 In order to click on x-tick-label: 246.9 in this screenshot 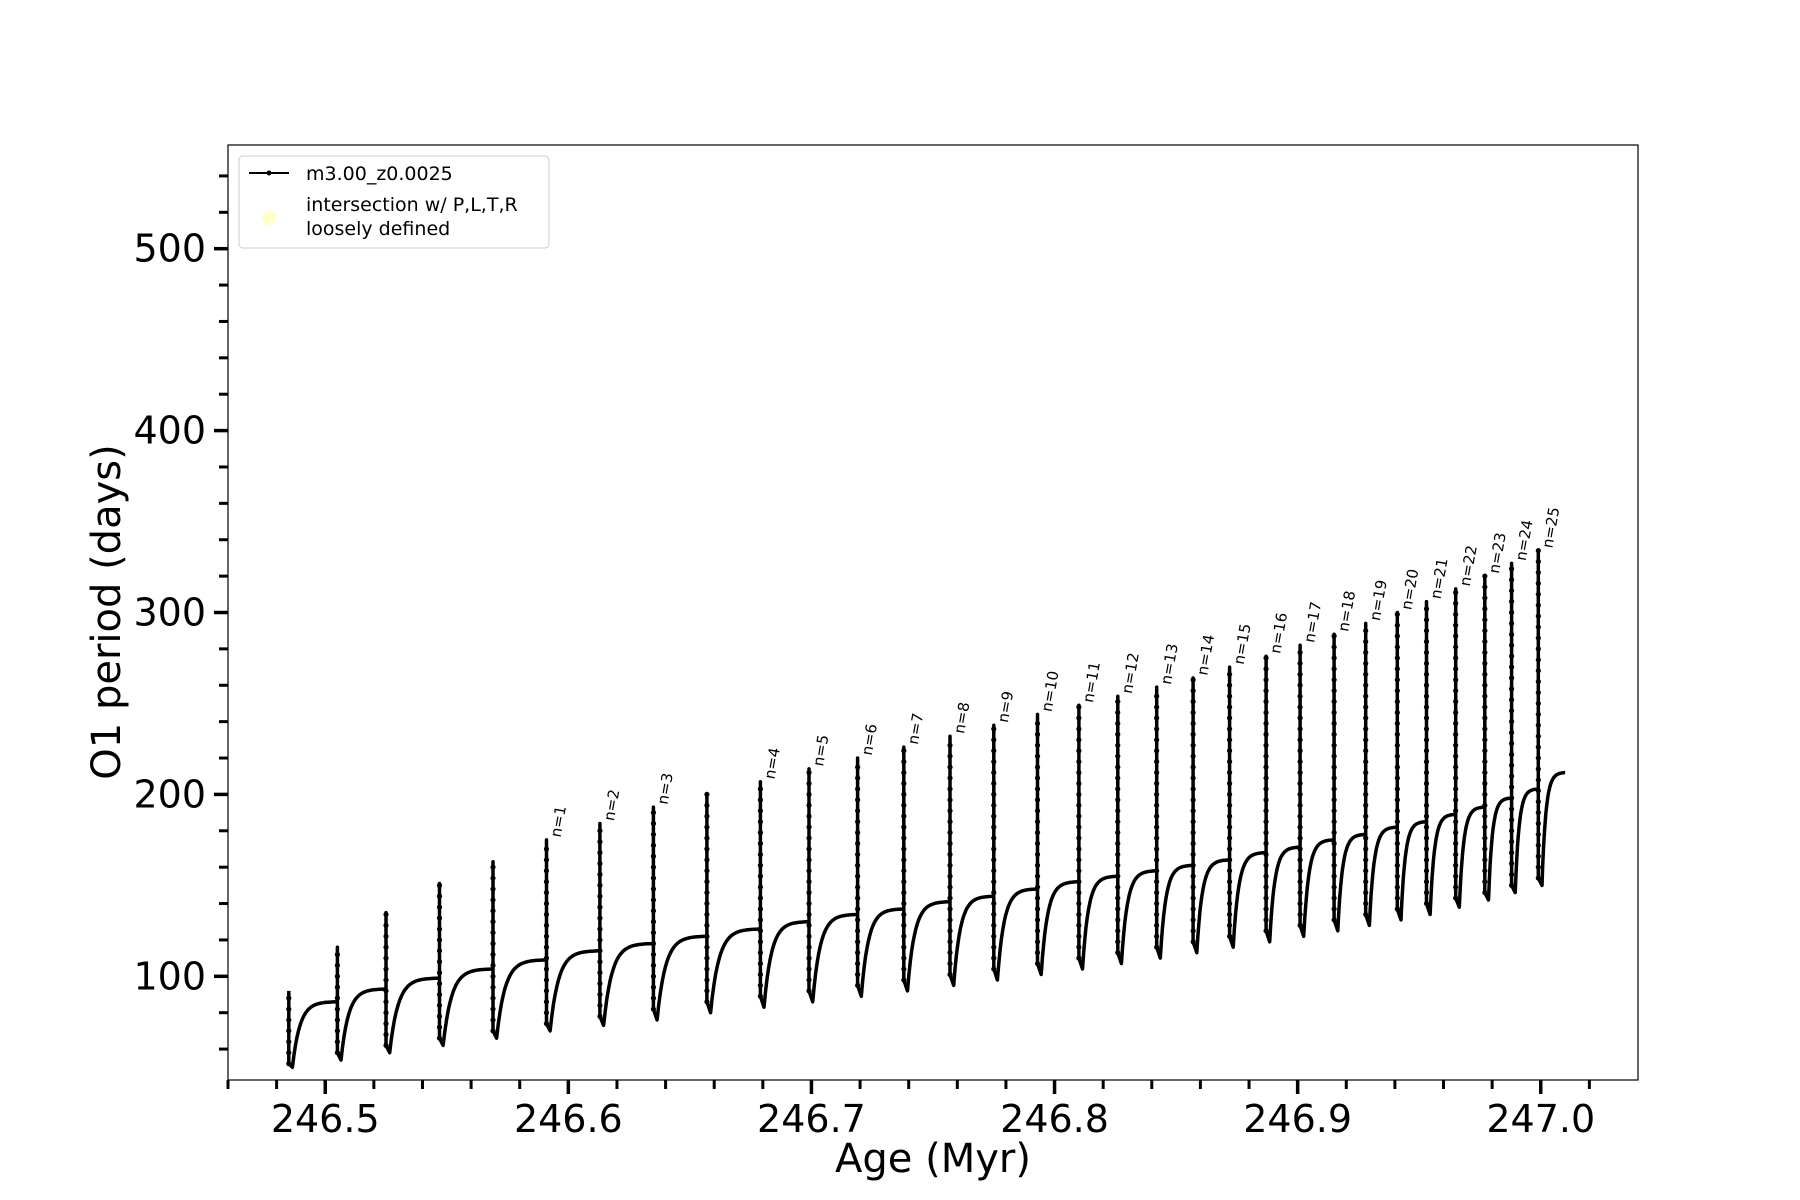, I will do `click(1297, 1119)`.